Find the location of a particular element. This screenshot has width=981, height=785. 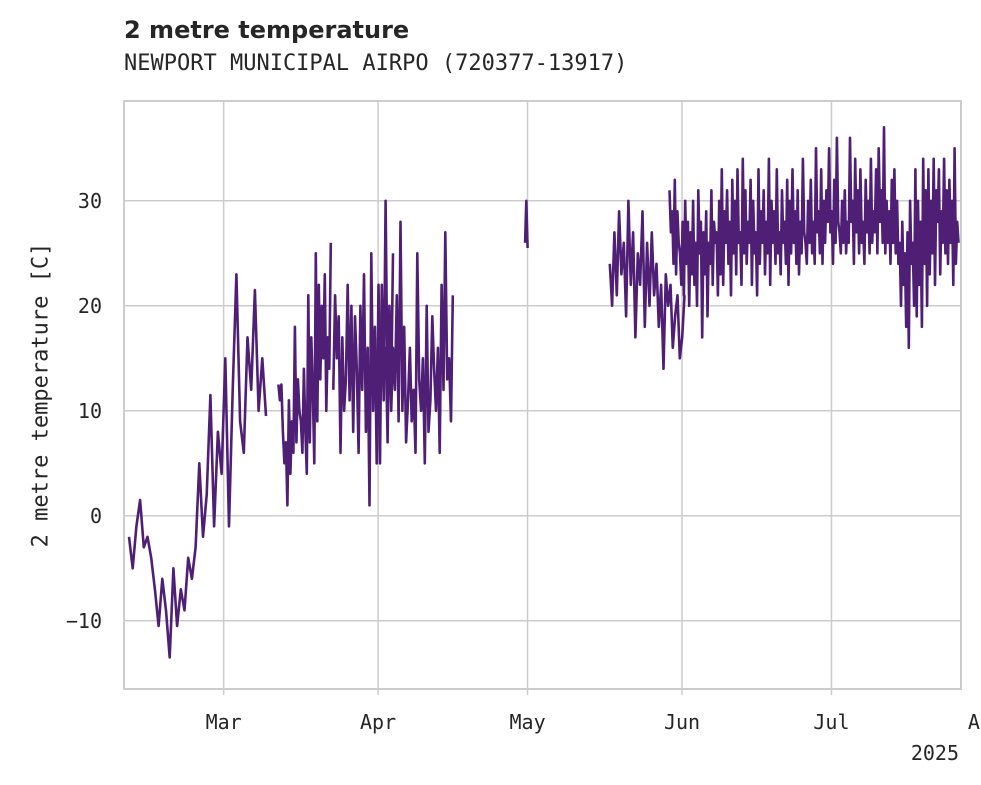

x-tick-label: Jun is located at coordinates (682, 722).